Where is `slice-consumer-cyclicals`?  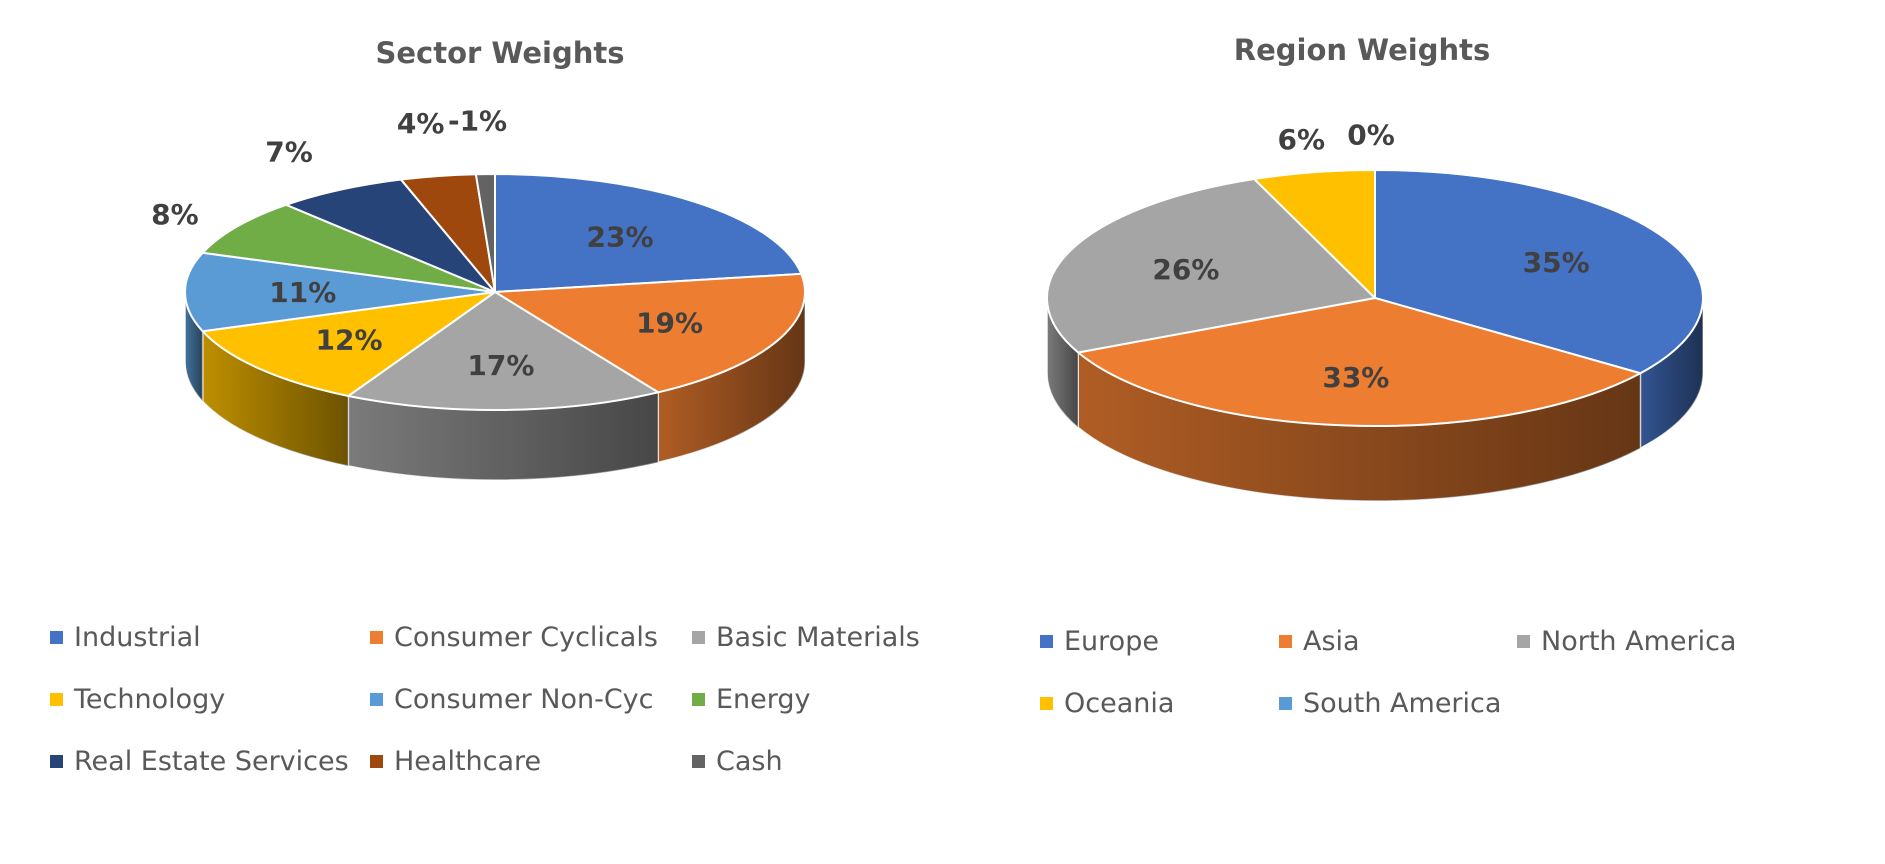 slice-consumer-cyclicals is located at coordinates (650, 333).